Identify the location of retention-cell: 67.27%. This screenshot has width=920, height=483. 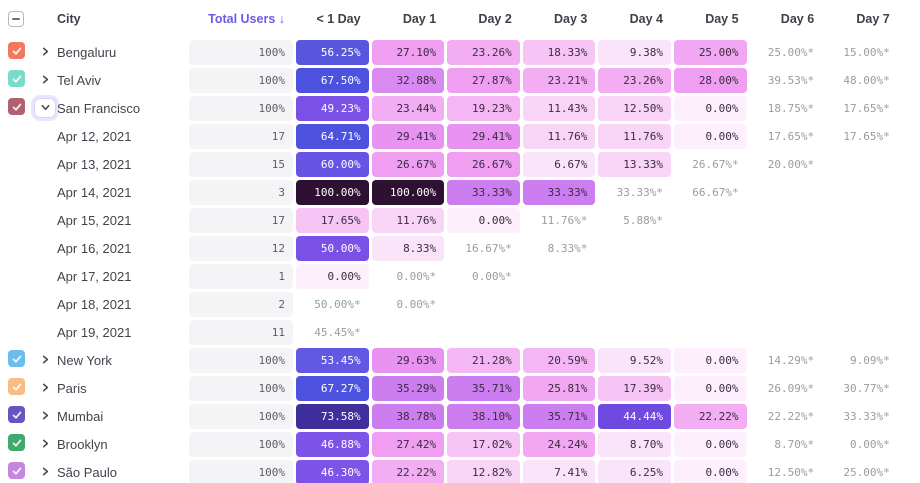
(332, 388).